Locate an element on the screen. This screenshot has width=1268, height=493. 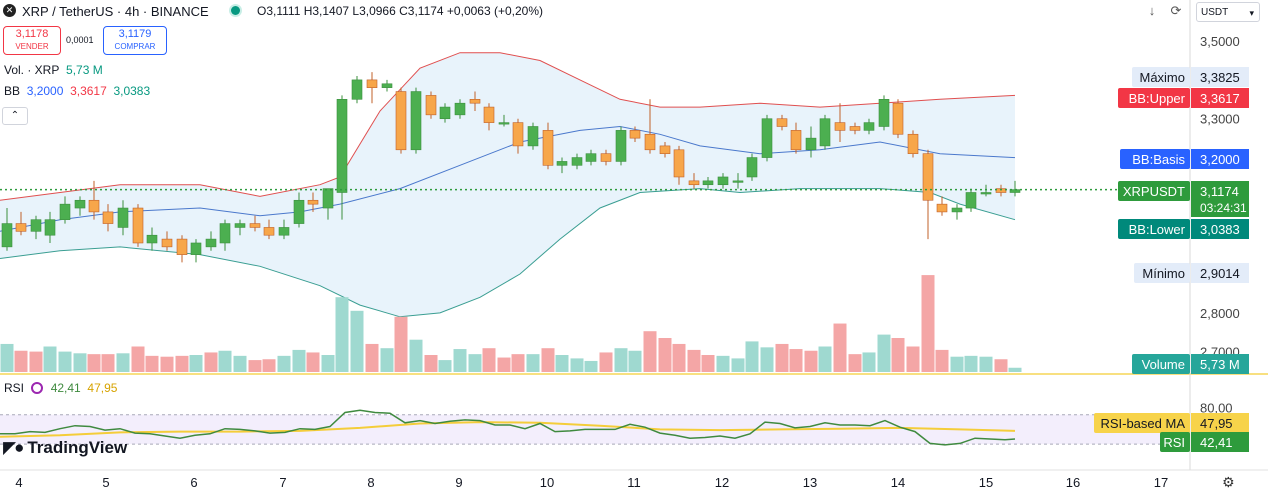
x-tick-label: 13 is located at coordinates (810, 482).